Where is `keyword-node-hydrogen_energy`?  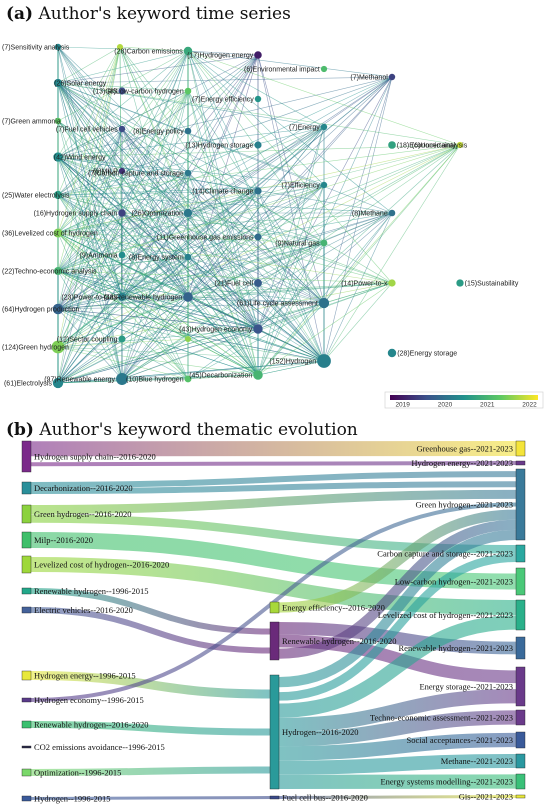
keyword-node-hydrogen_energy is located at coordinates (258, 55).